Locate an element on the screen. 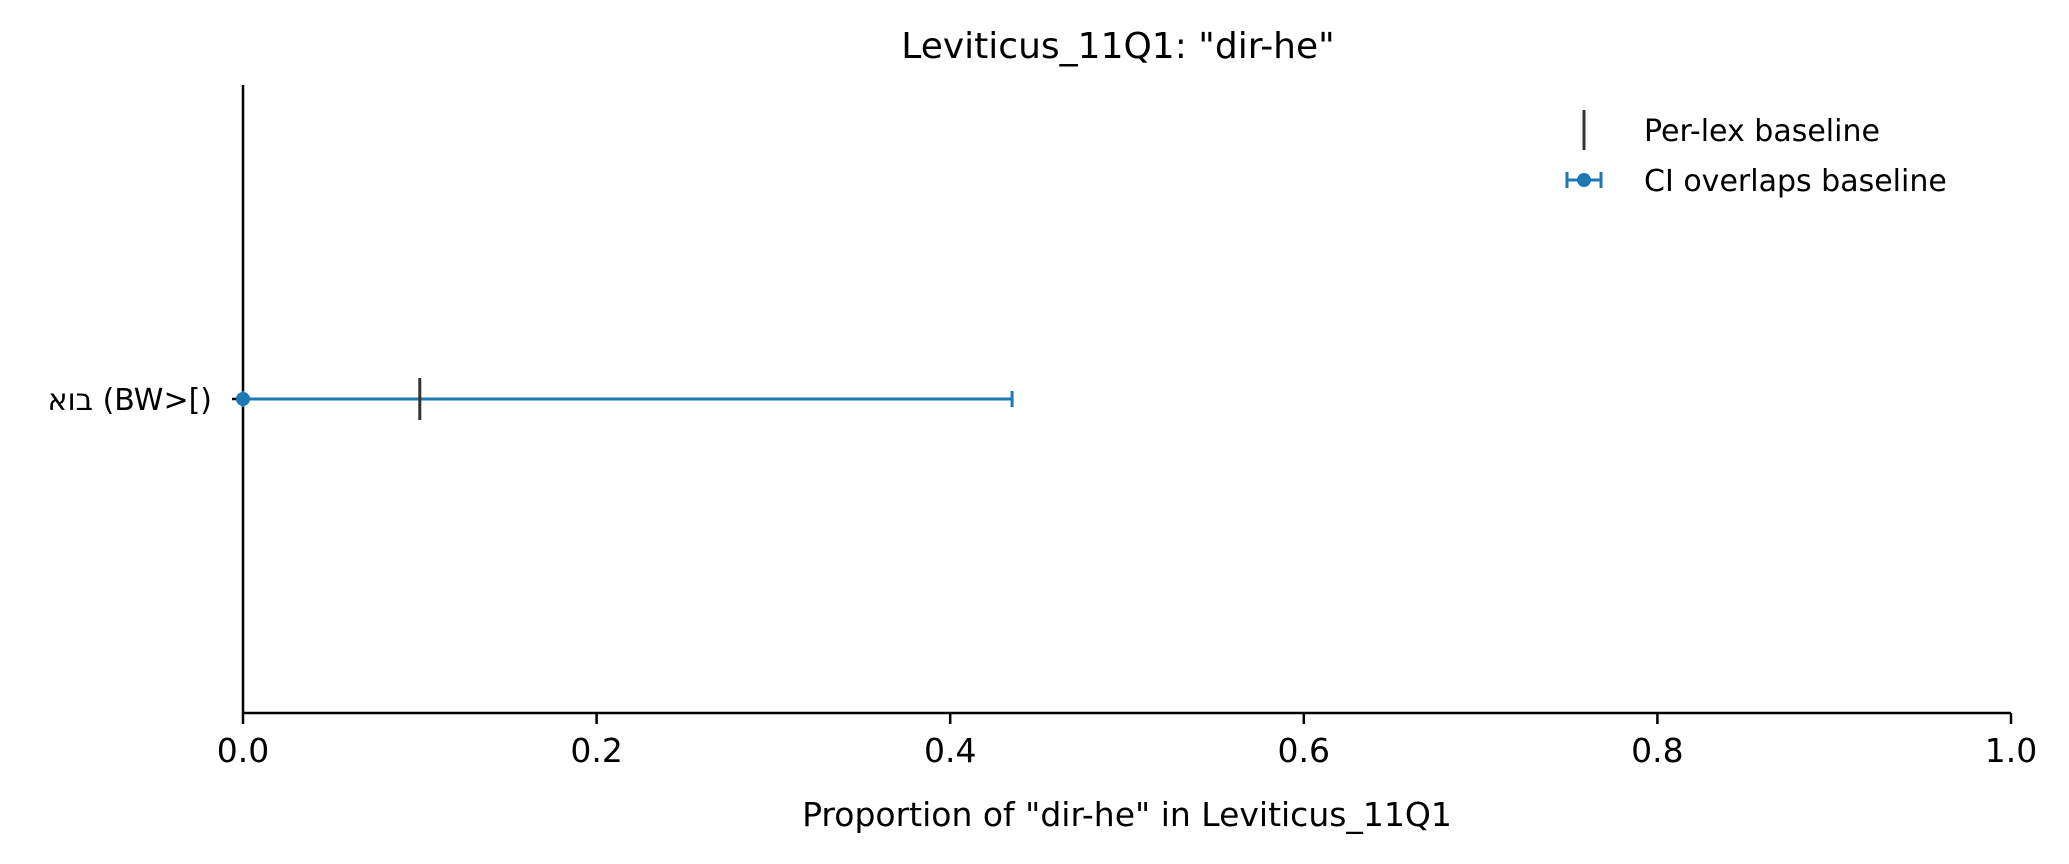 This screenshot has width=2069, height=864. y-ticks: בוא (BW>[) is located at coordinates (145, 400).